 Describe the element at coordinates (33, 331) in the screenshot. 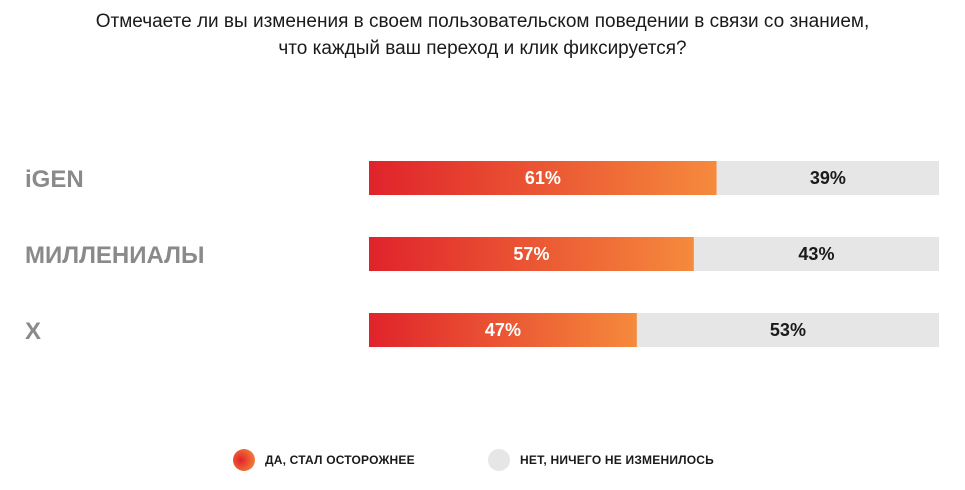

I see `category-label-2: X` at that location.